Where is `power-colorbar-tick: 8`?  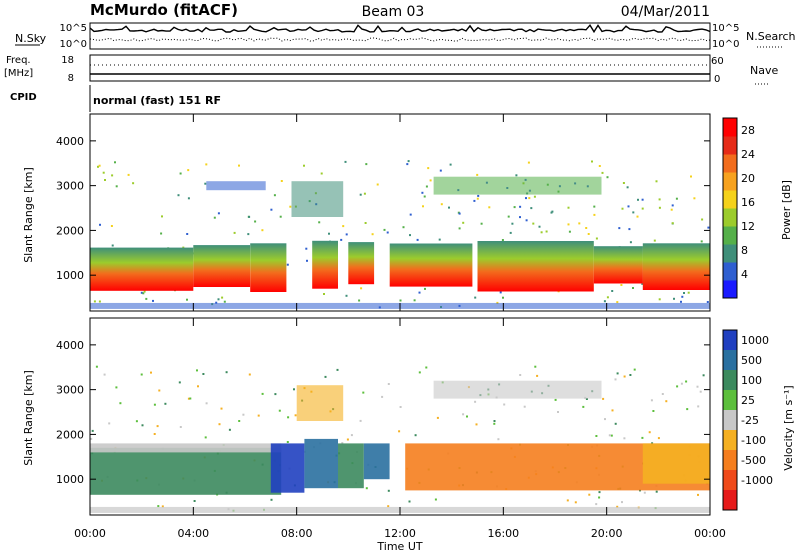 power-colorbar-tick: 8 is located at coordinates (744, 250).